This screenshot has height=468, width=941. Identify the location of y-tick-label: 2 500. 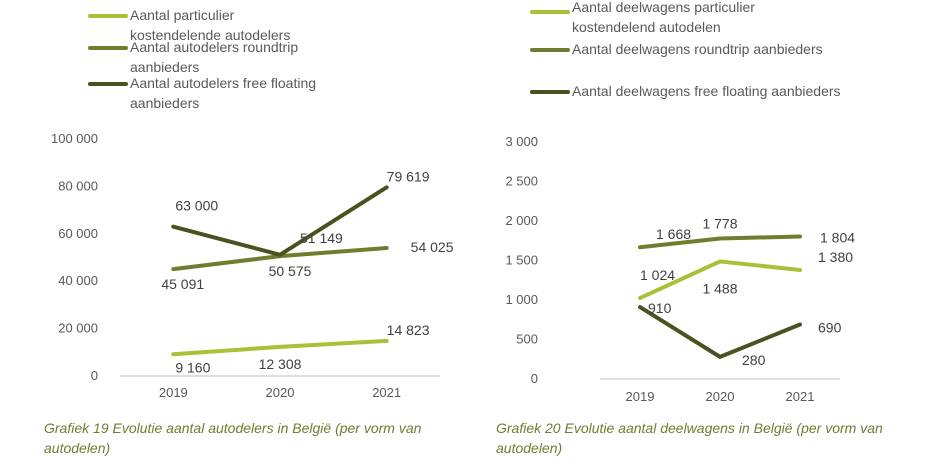
(521, 181).